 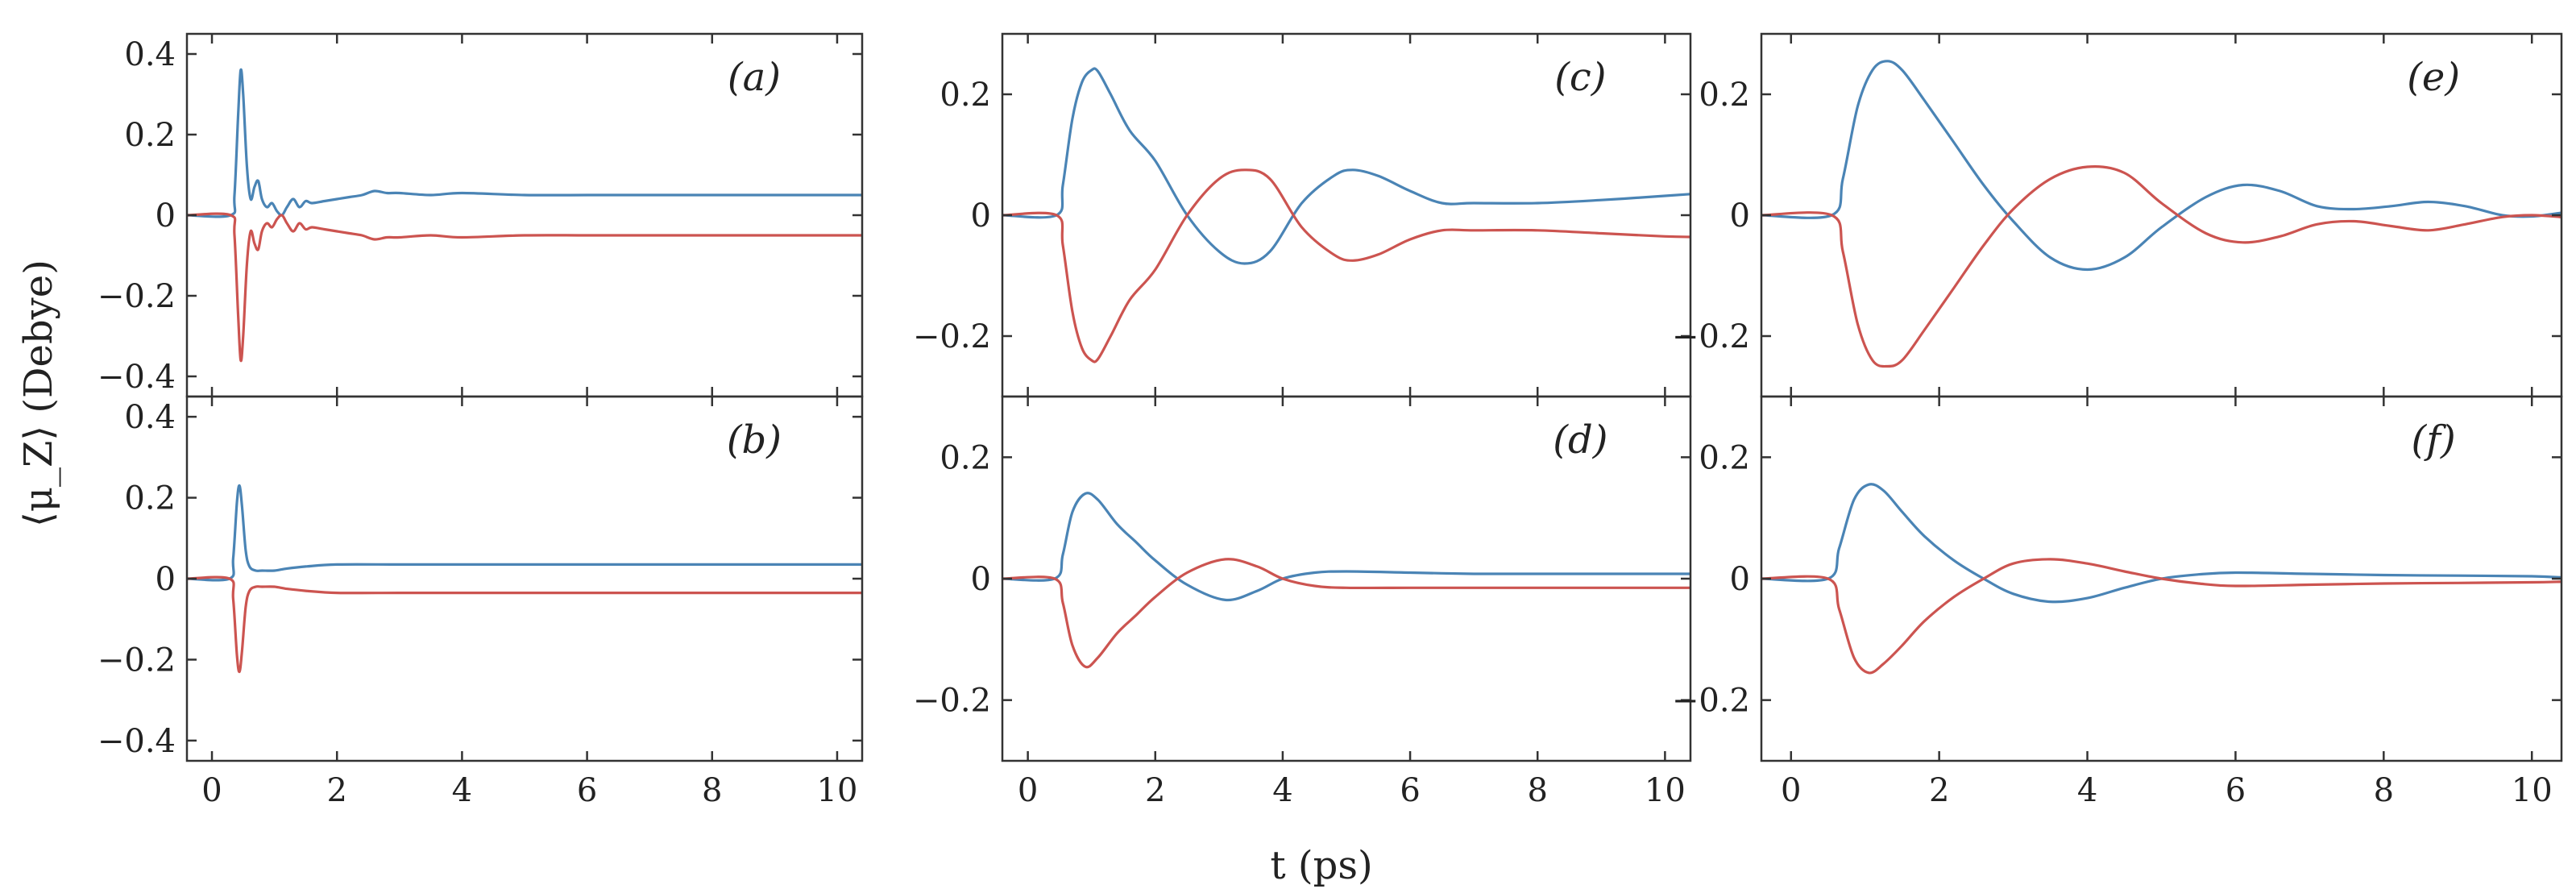 I want to click on panel-label: (f), so click(x=2434, y=440).